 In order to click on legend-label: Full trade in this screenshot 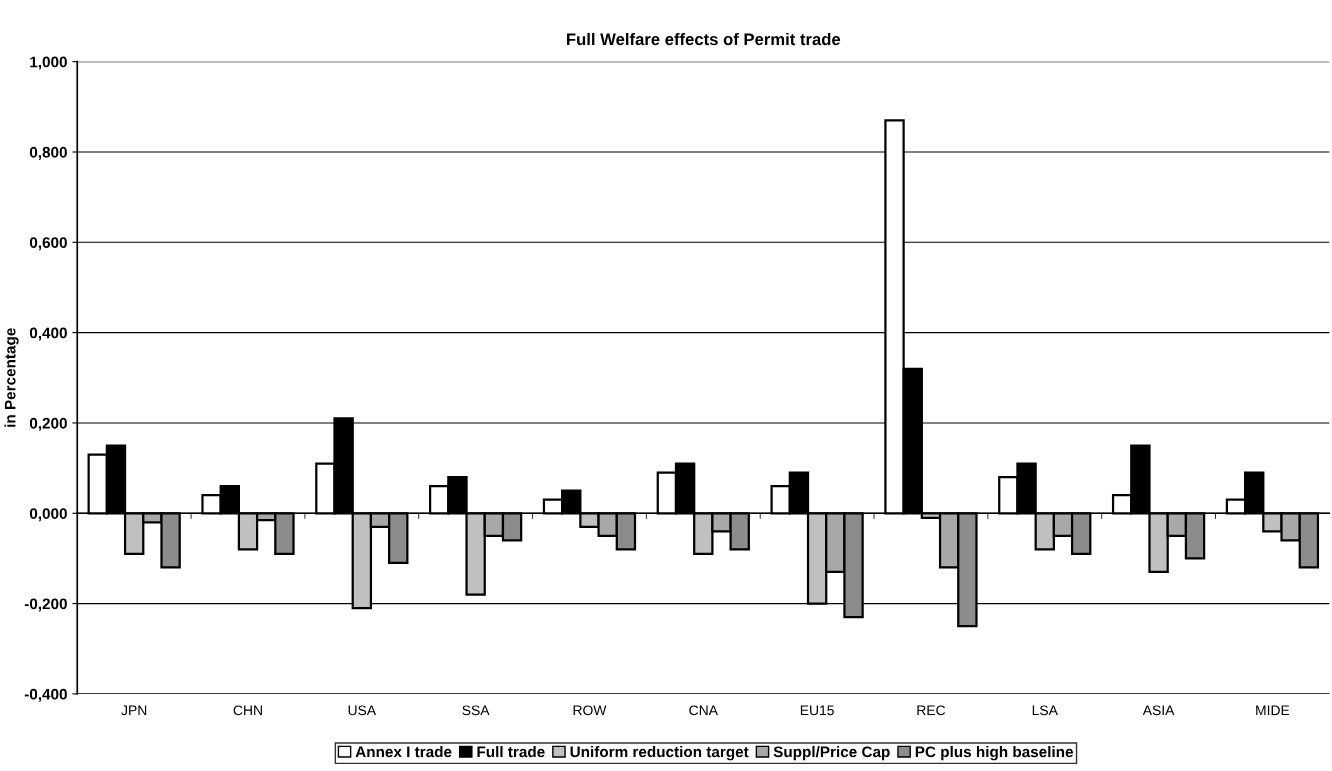, I will do `click(511, 752)`.